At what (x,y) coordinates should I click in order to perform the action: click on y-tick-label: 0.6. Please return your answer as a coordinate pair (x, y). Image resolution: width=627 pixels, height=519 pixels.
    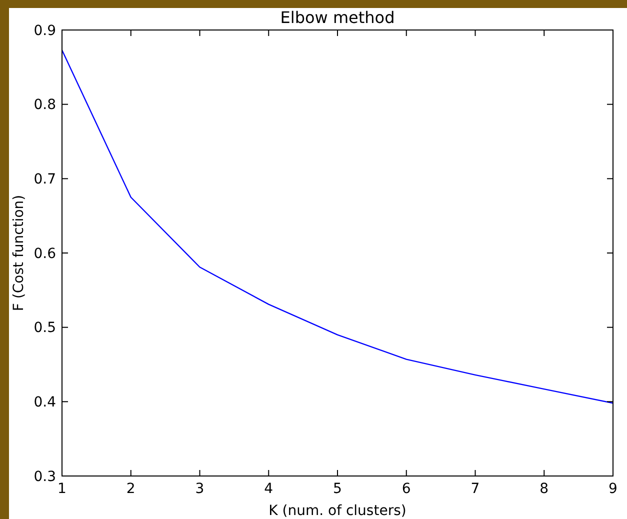
    Looking at the image, I should click on (45, 254).